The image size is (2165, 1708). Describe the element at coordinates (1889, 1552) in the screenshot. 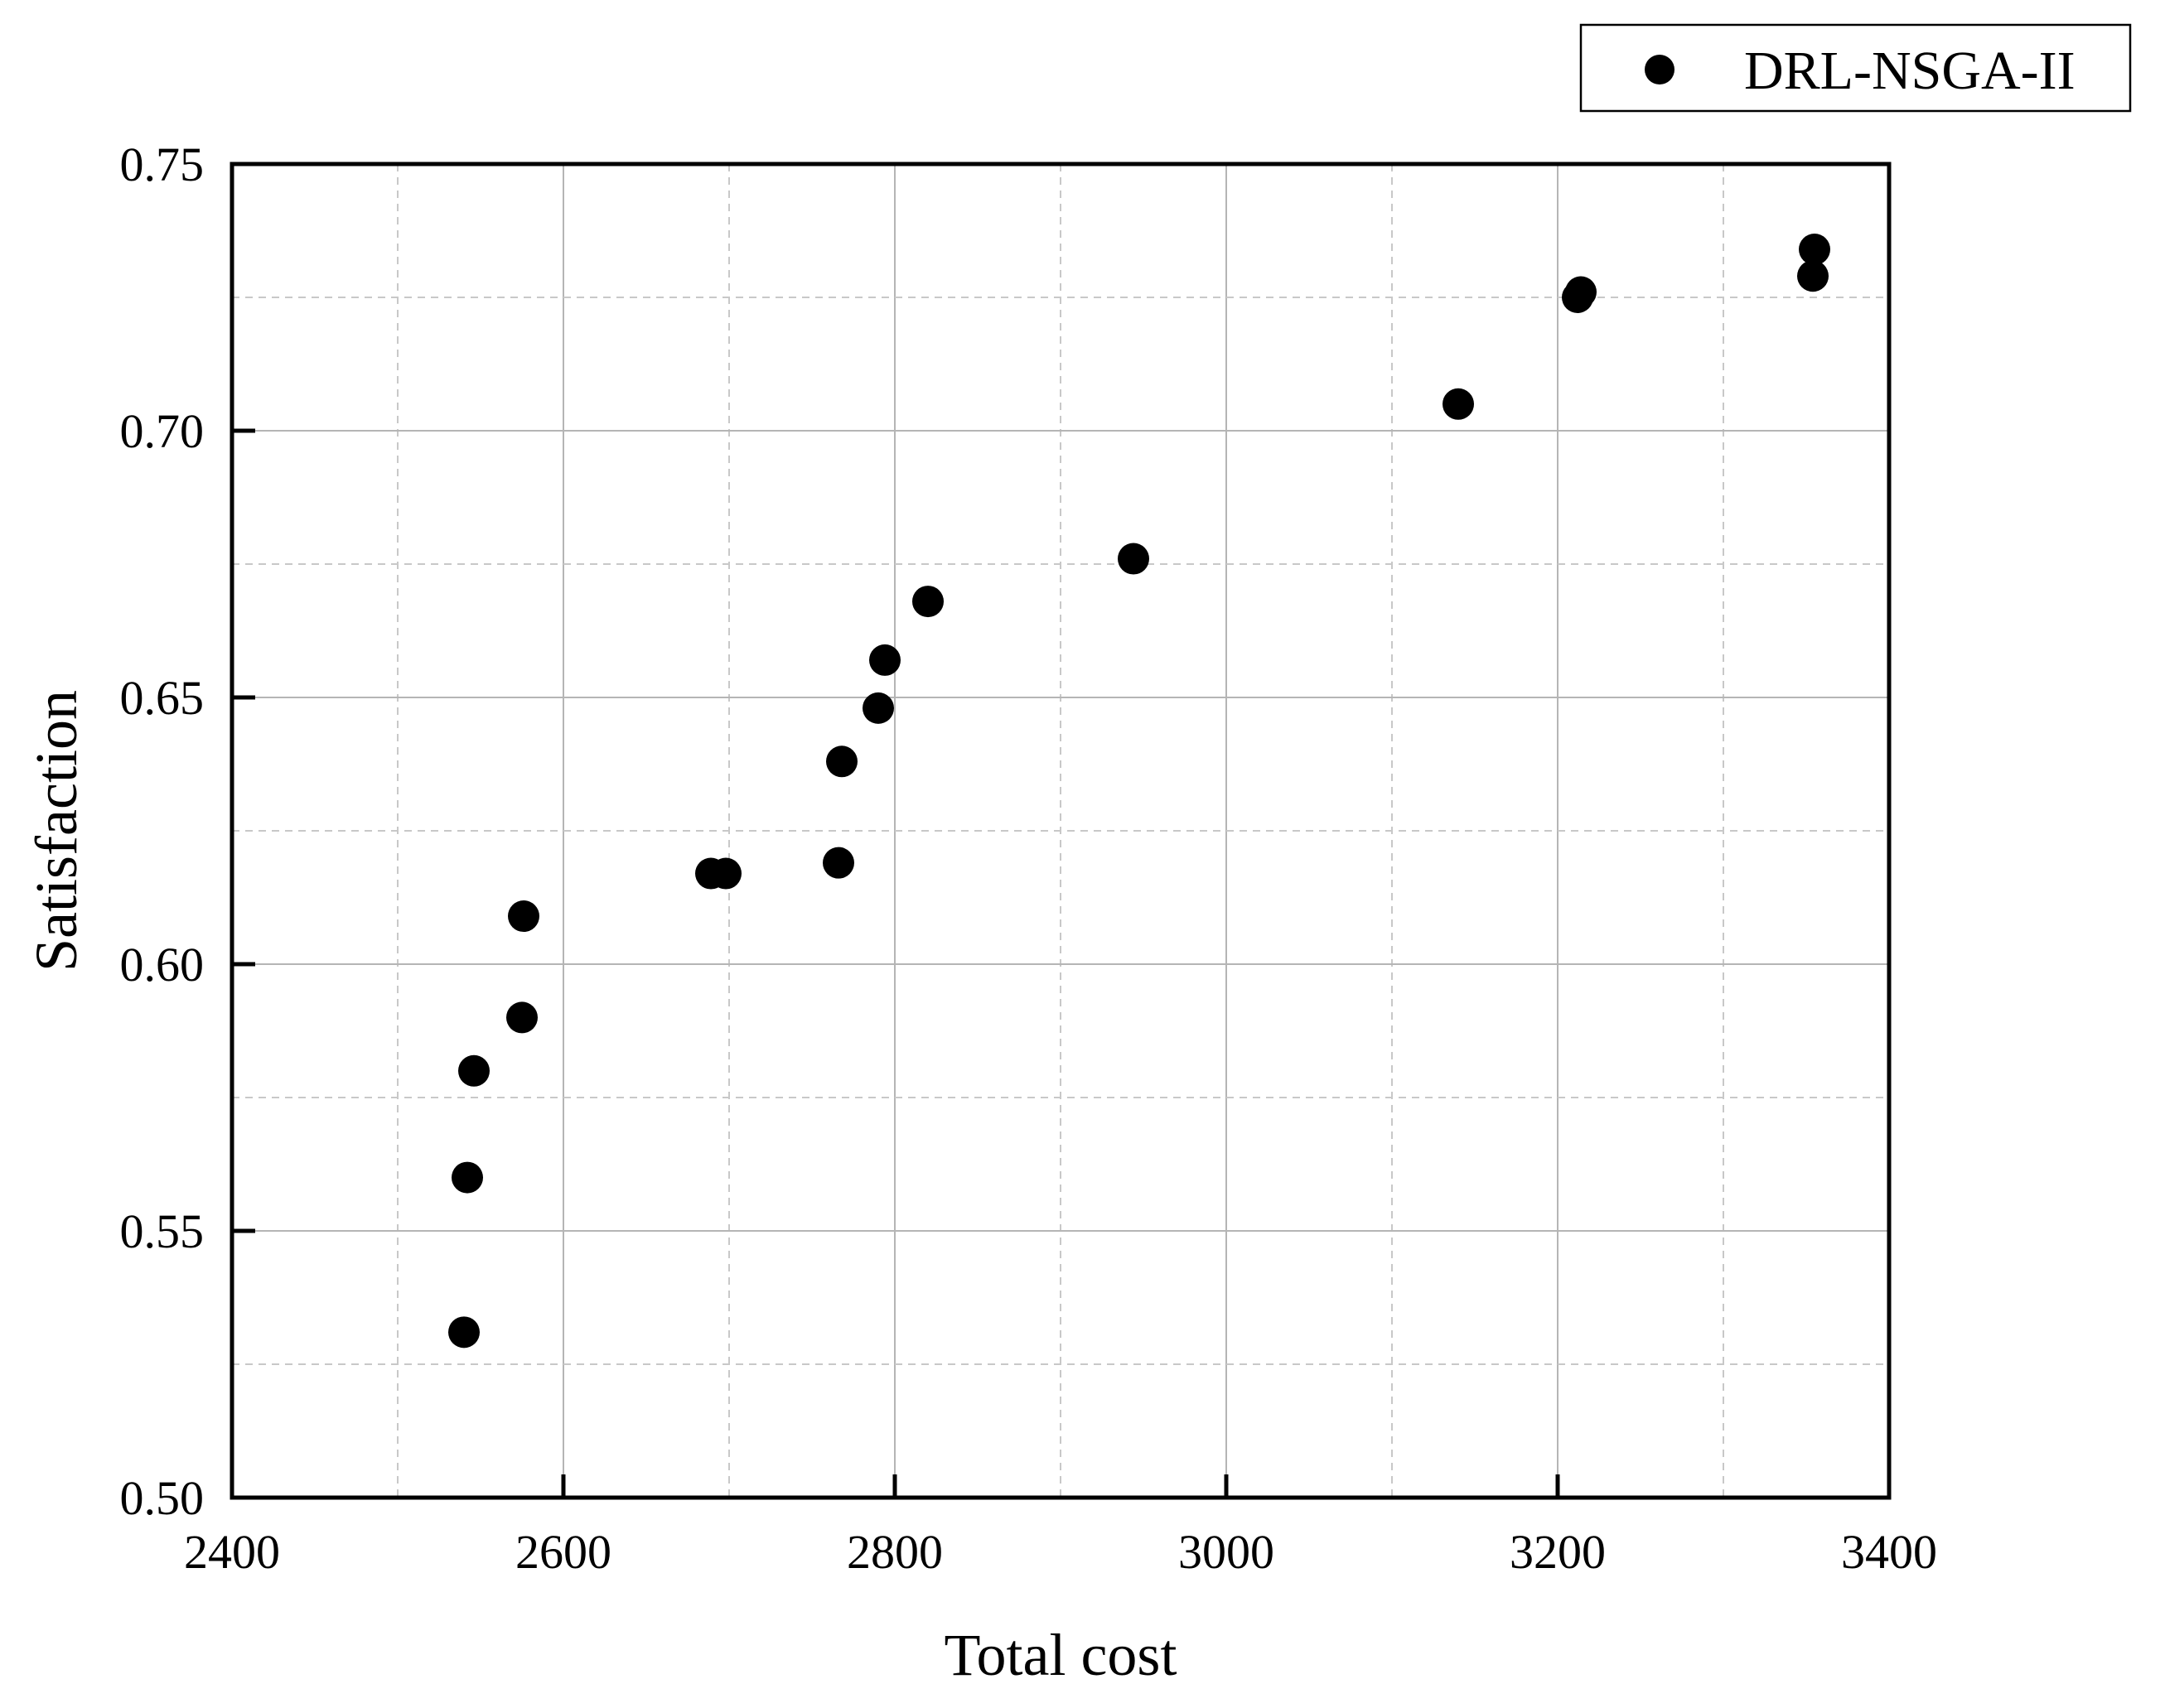

I see `x-tick-label: 3400` at that location.